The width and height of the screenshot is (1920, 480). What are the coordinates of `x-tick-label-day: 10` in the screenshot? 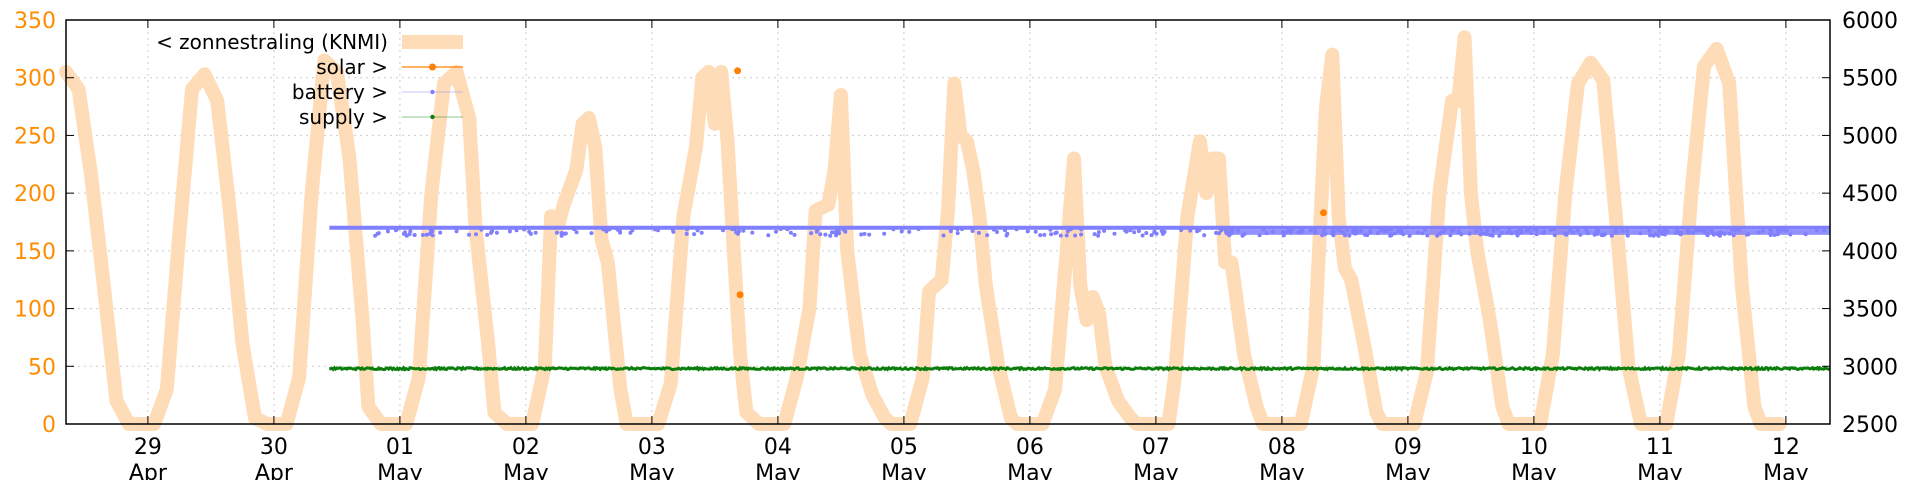 It's located at (1534, 447).